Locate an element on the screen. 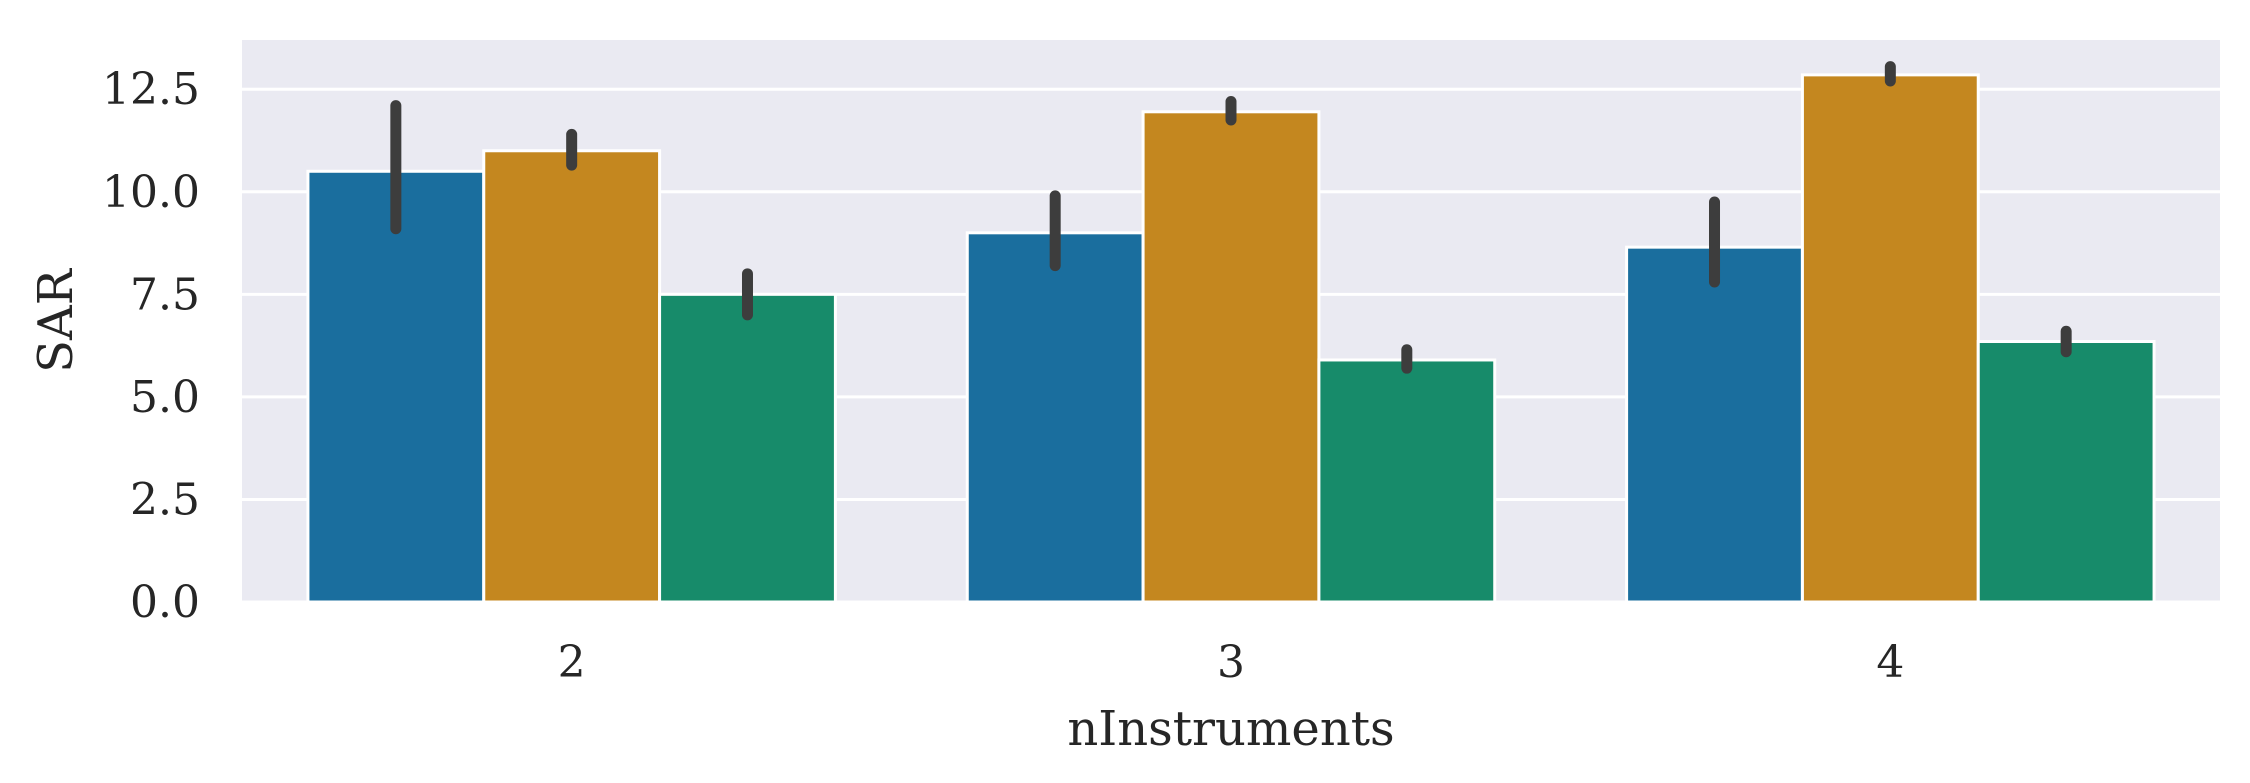 The width and height of the screenshot is (2250, 783). x-tick-labels: 2 3 4 is located at coordinates (1231, 662).